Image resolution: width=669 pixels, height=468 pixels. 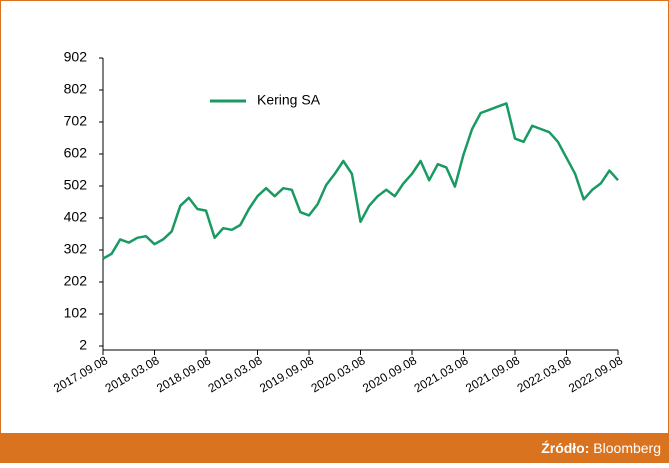 I want to click on source-label: Źródło:, so click(x=565, y=448).